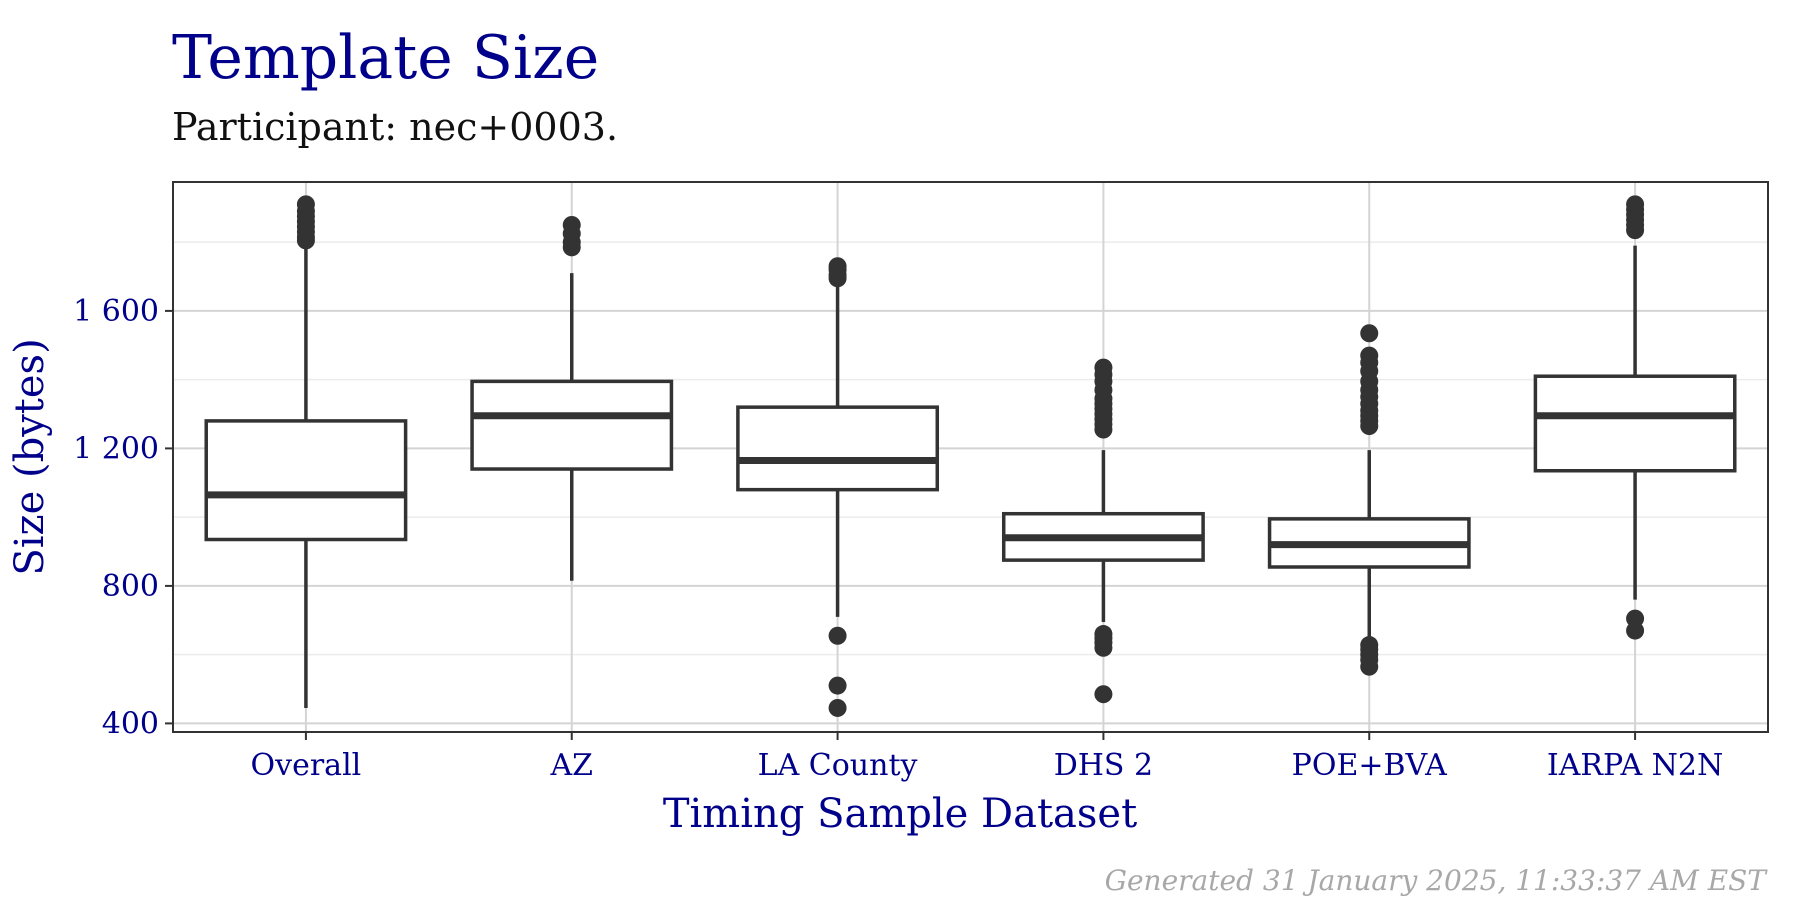  Describe the element at coordinates (116, 311) in the screenshot. I see `y-tick-label: 1 600` at that location.